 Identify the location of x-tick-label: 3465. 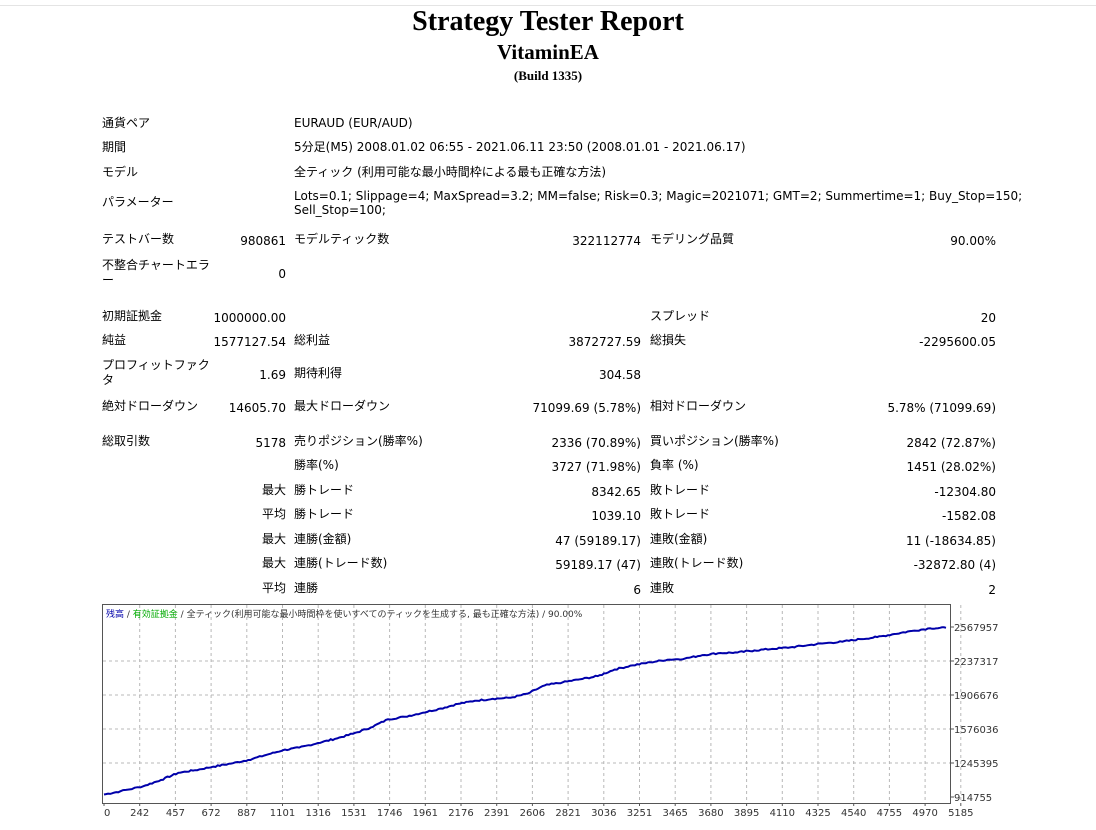
(674, 813).